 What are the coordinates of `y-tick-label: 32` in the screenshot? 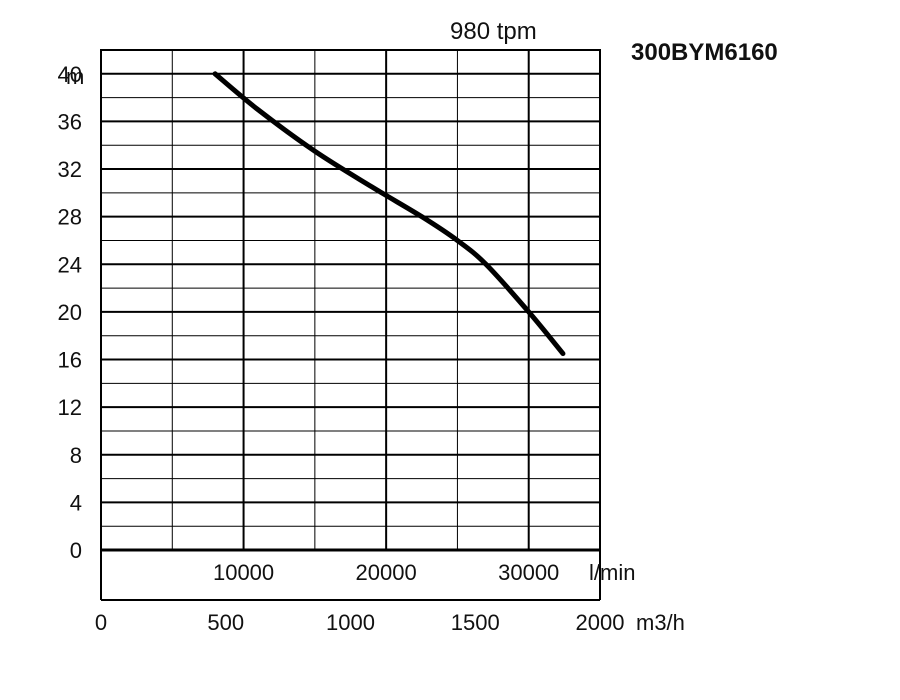 It's located at (70, 169).